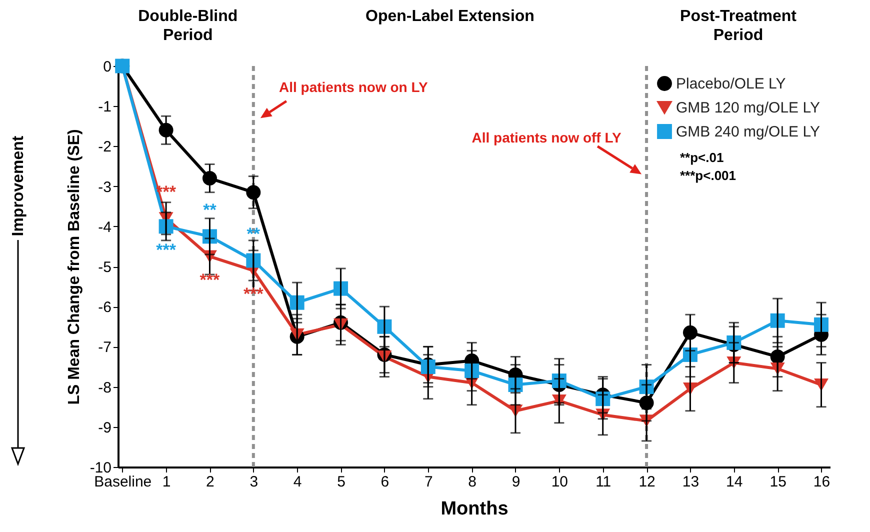 The image size is (870, 532). What do you see at coordinates (74, 267) in the screenshot?
I see `y-axis-title: LS Mean Change from Baseline (SE)` at bounding box center [74, 267].